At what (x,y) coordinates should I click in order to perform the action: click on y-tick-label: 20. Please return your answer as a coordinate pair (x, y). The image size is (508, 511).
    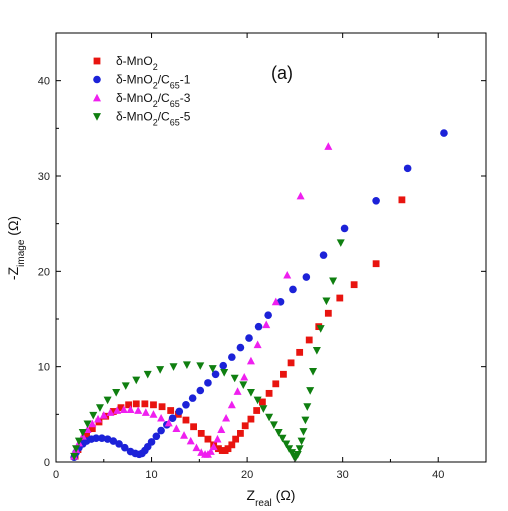
    Looking at the image, I should click on (44, 272).